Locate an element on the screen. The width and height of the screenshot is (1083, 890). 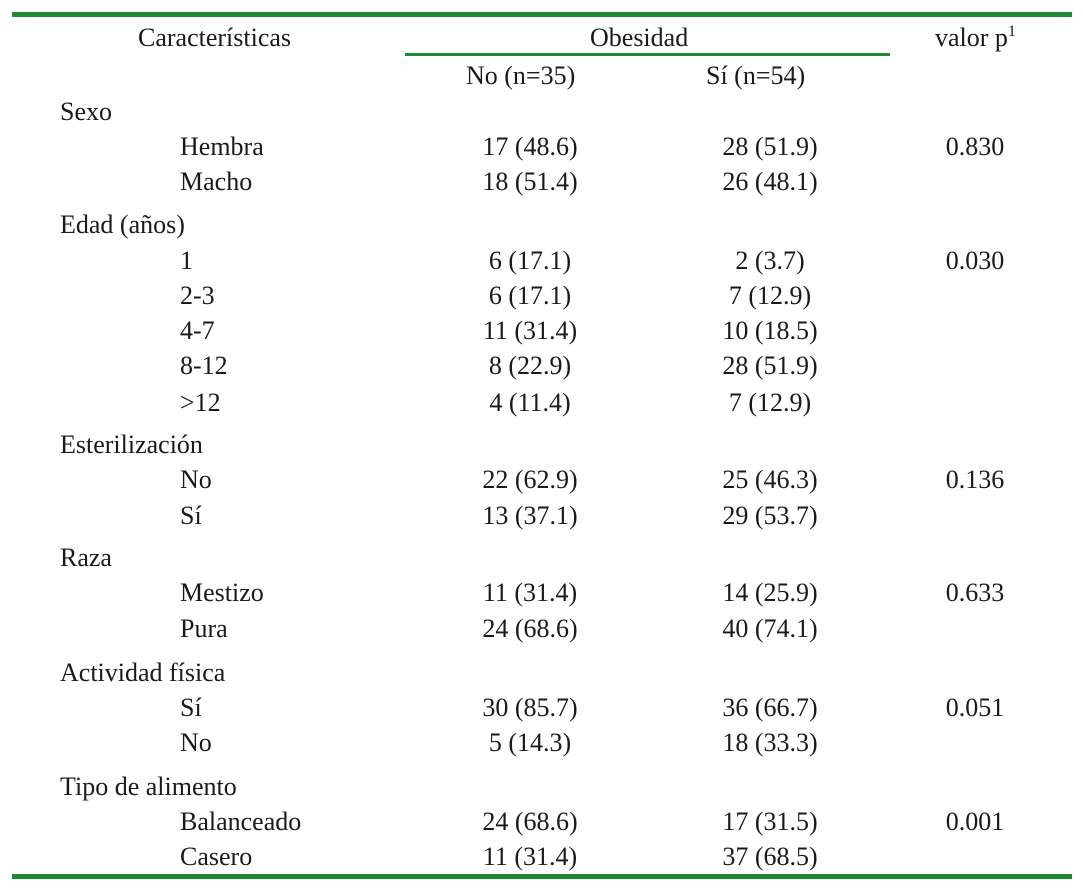
table-row: Sí 13 (37.1) 29 (53.7) is located at coordinates (541, 516).